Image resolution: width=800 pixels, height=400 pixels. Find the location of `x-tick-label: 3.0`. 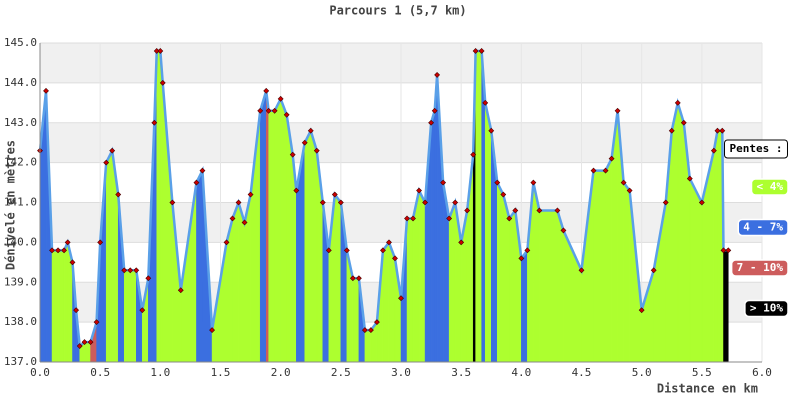

x-tick-label: 3.0 is located at coordinates (401, 372).